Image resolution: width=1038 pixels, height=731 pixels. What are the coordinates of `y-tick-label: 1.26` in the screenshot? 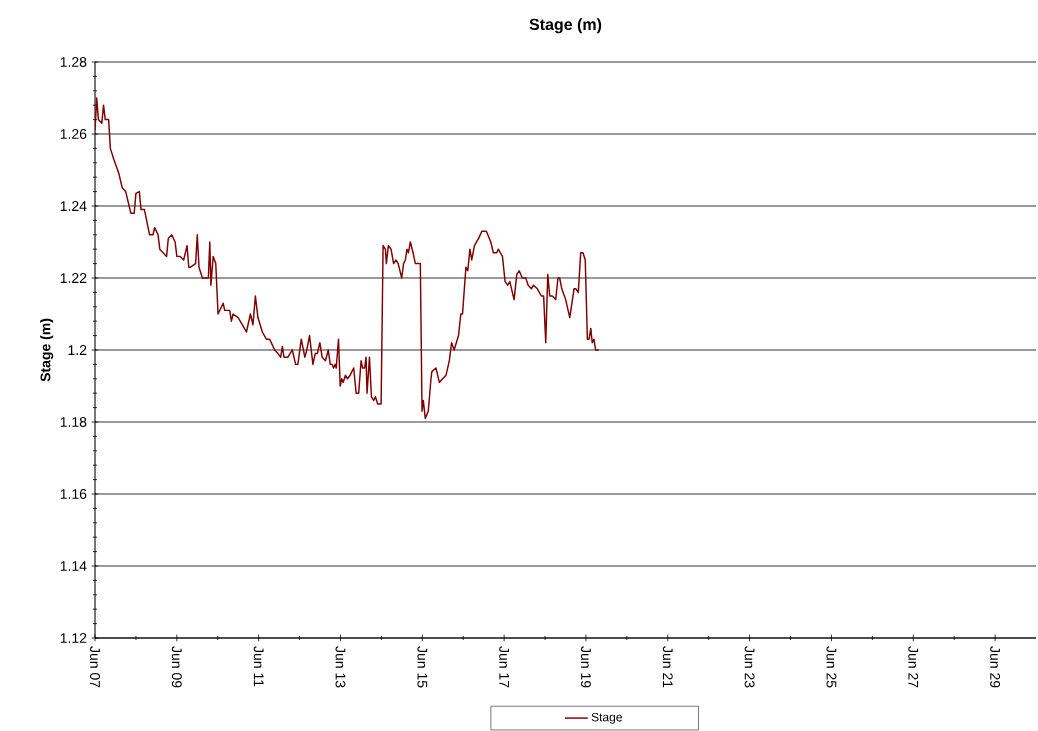 It's located at (73, 134).